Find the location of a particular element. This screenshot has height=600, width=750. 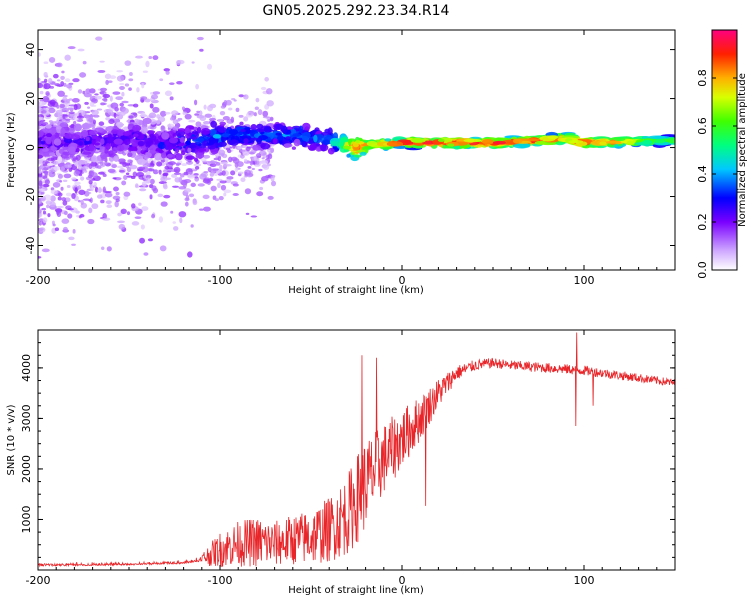

colorbar-label: Normalized spectral amplitude is located at coordinates (742, 150).